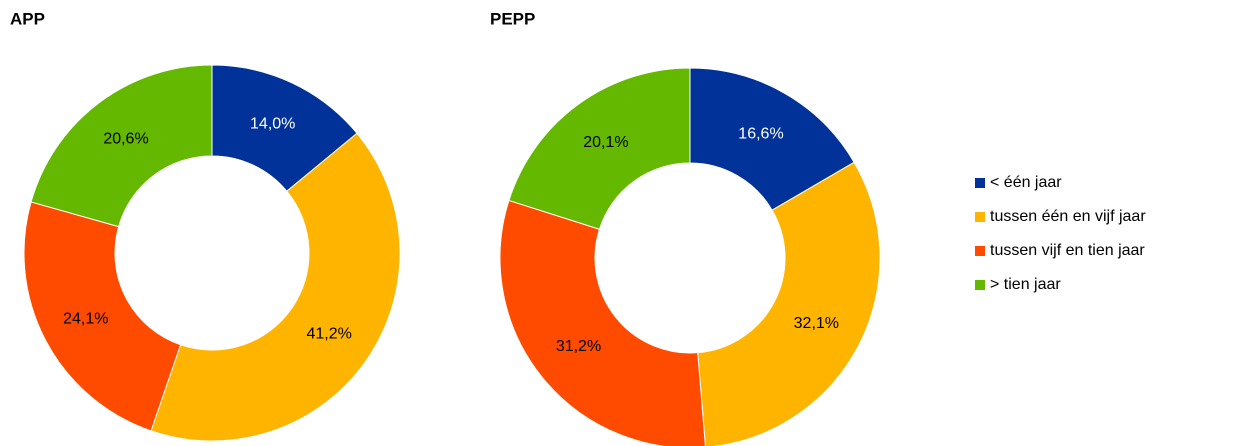 This screenshot has height=446, width=1240. Describe the element at coordinates (1026, 182) in the screenshot. I see `legend-label: < één jaar` at that location.